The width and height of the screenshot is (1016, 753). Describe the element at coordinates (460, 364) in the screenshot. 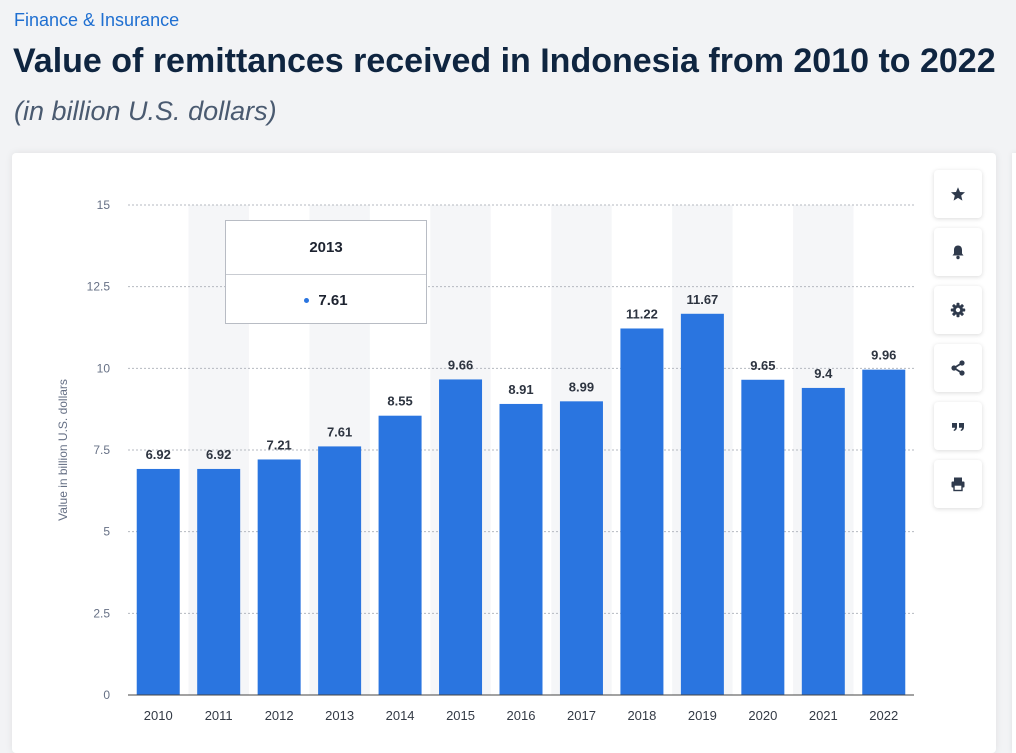

I see `data-label: 9.66` at that location.